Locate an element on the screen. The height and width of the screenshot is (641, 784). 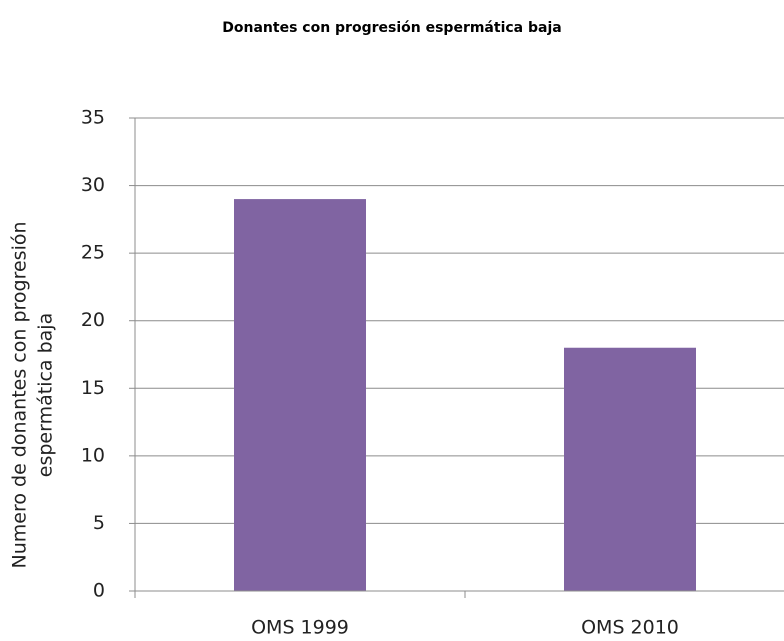
y-tick-label: 15 is located at coordinates (93, 388).